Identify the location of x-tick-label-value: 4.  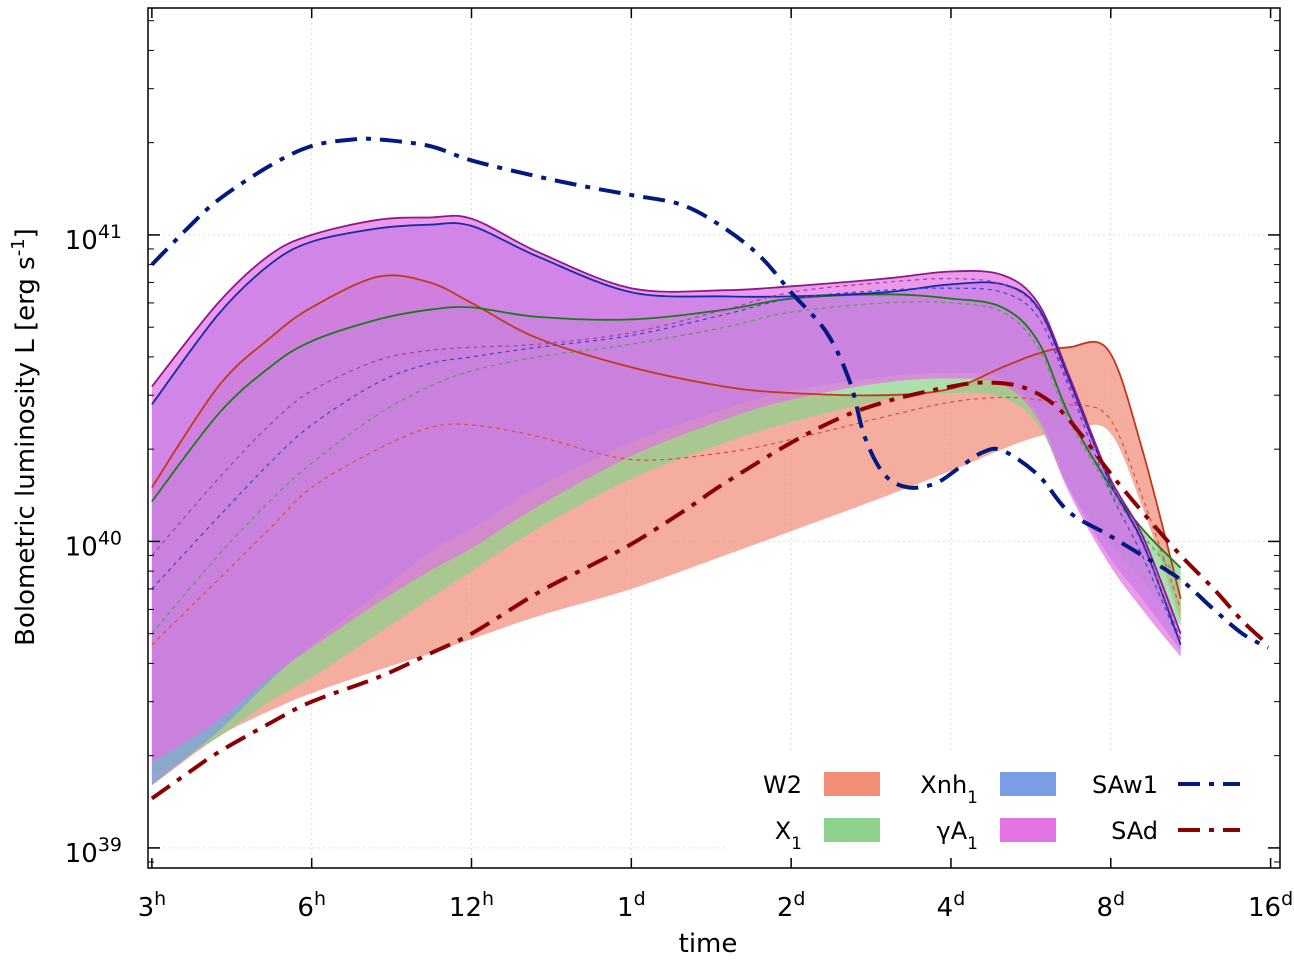
(945, 908).